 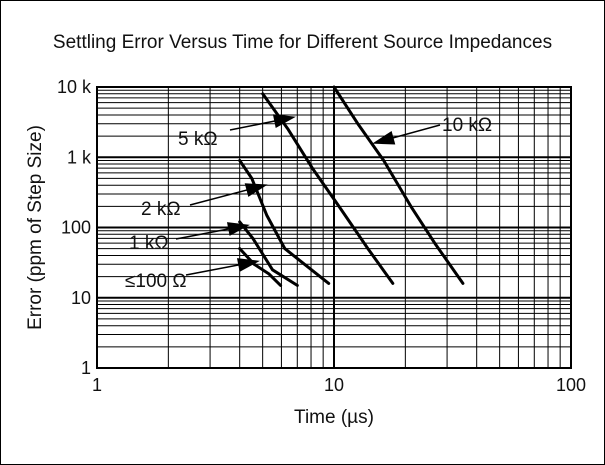 What do you see at coordinates (156, 281) in the screenshot?
I see `annotation-100-label: ≤100 Ω` at bounding box center [156, 281].